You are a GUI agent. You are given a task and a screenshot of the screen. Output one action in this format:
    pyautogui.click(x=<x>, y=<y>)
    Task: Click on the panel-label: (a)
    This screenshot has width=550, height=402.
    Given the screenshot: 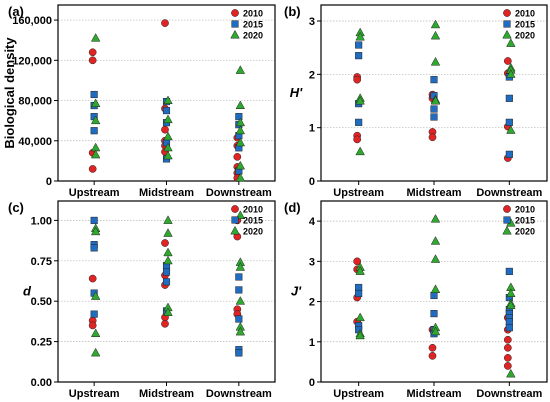 What is the action you would take?
    pyautogui.click(x=16, y=11)
    